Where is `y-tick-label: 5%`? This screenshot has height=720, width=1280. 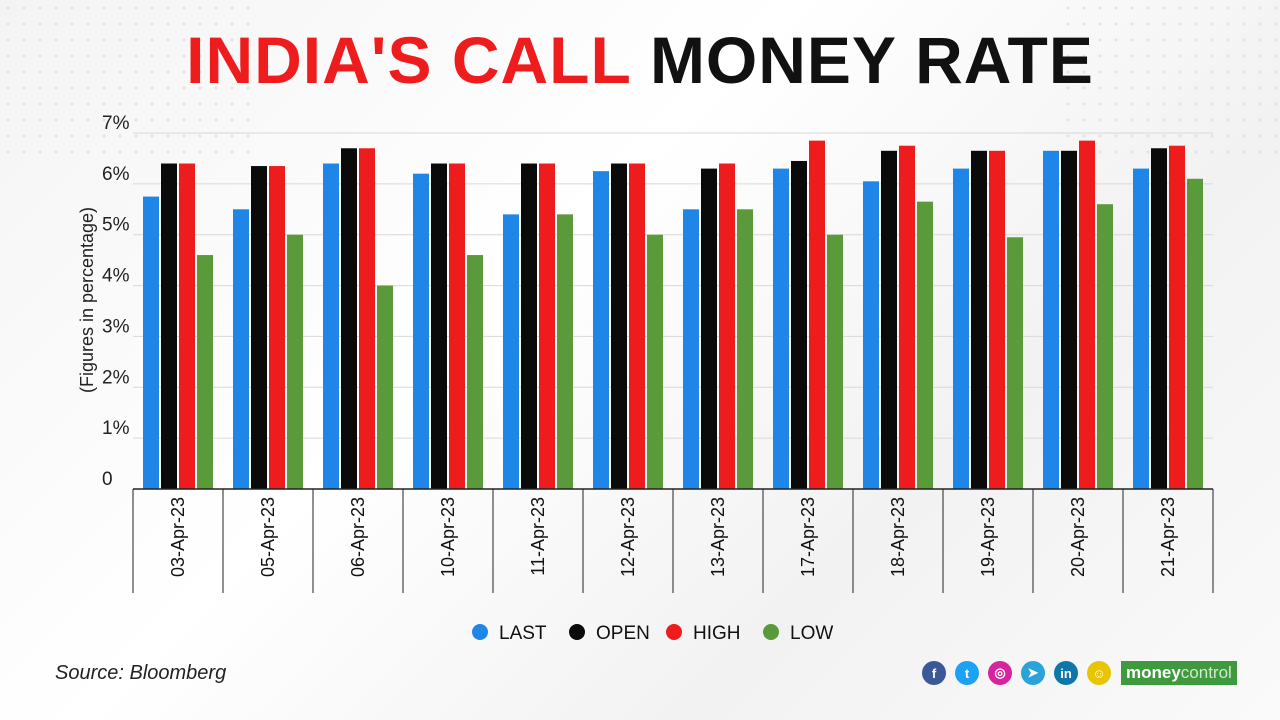
y-tick-label: 5% is located at coordinates (116, 225).